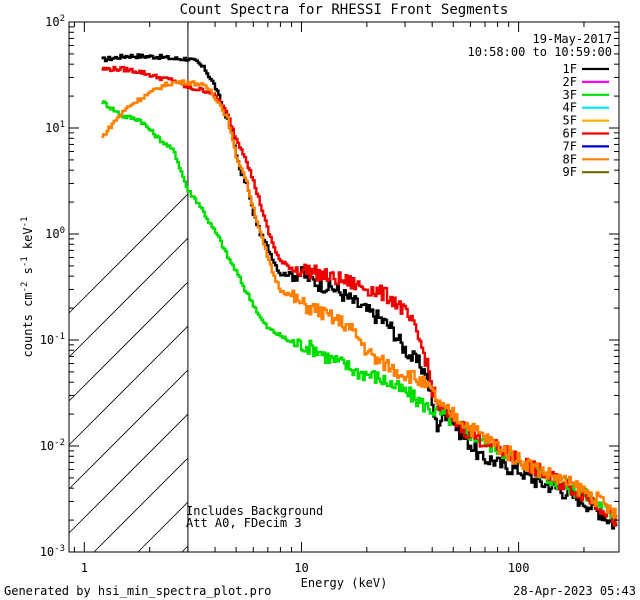 This screenshot has height=600, width=640. I want to click on legend-label-3F: 3F, so click(570, 95).